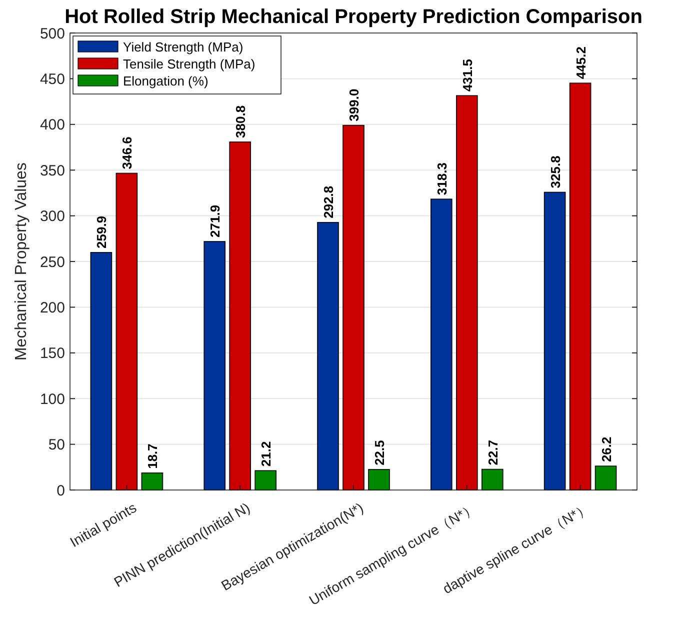  What do you see at coordinates (215, 221) in the screenshot?
I see `text: 271.9` at bounding box center [215, 221].